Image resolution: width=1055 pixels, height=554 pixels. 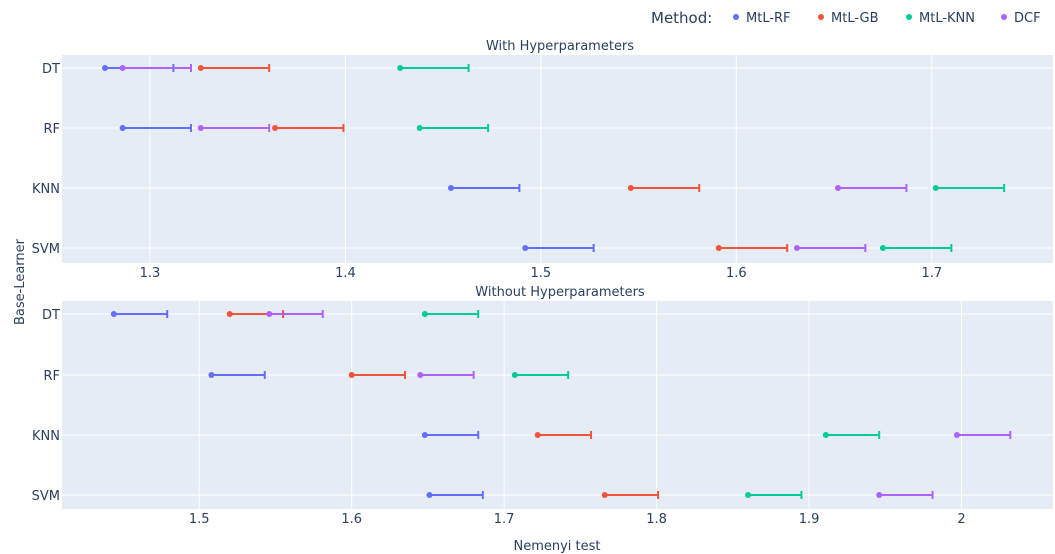 I want to click on x-tick-label: 2, so click(x=961, y=519).